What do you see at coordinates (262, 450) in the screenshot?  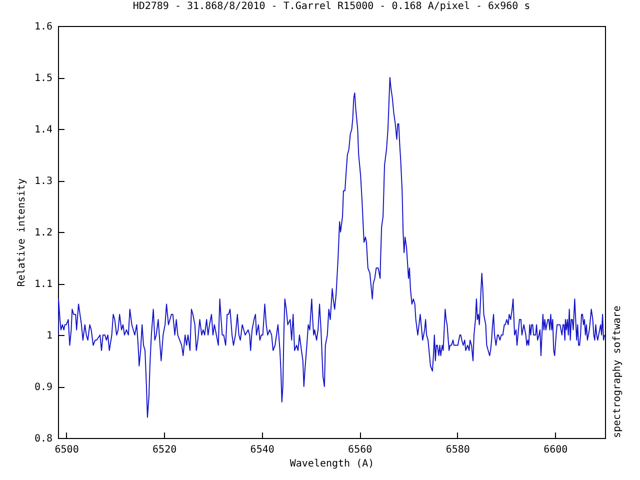 I see `x-tick-label: 6540` at bounding box center [262, 450].